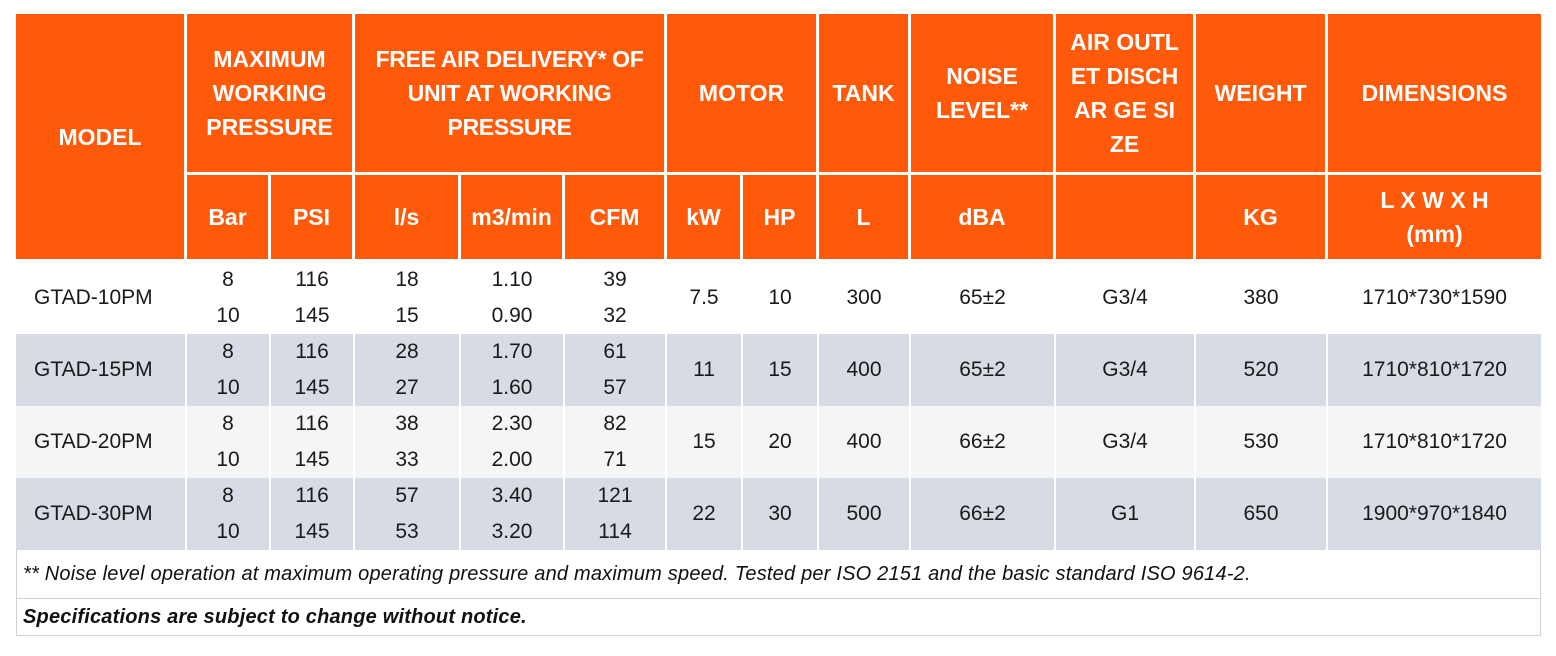 The width and height of the screenshot is (1556, 656). Describe the element at coordinates (1435, 298) in the screenshot. I see `cell-dimensions: 1710*730*1590` at that location.